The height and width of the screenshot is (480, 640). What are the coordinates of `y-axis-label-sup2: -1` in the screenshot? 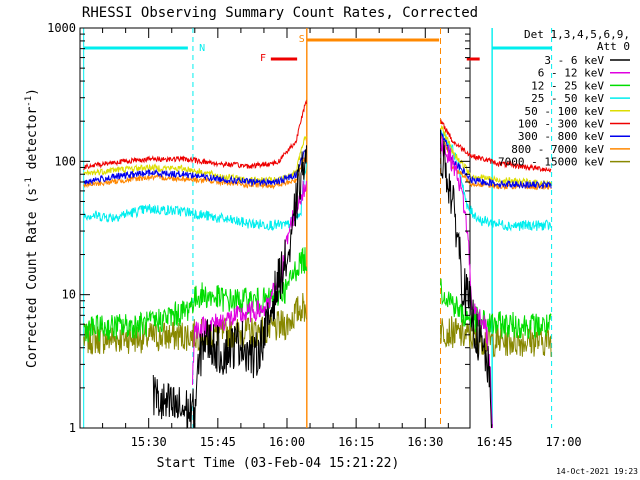 It's located at (29, 101).